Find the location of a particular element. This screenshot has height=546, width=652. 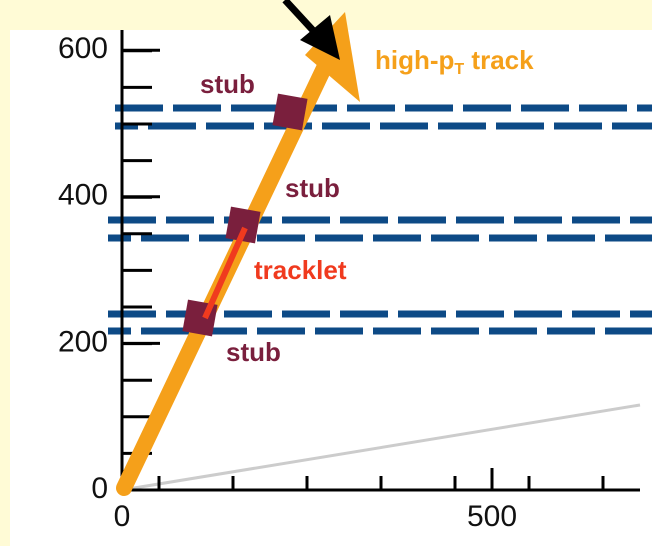

track-label-sub: T is located at coordinates (459, 69).